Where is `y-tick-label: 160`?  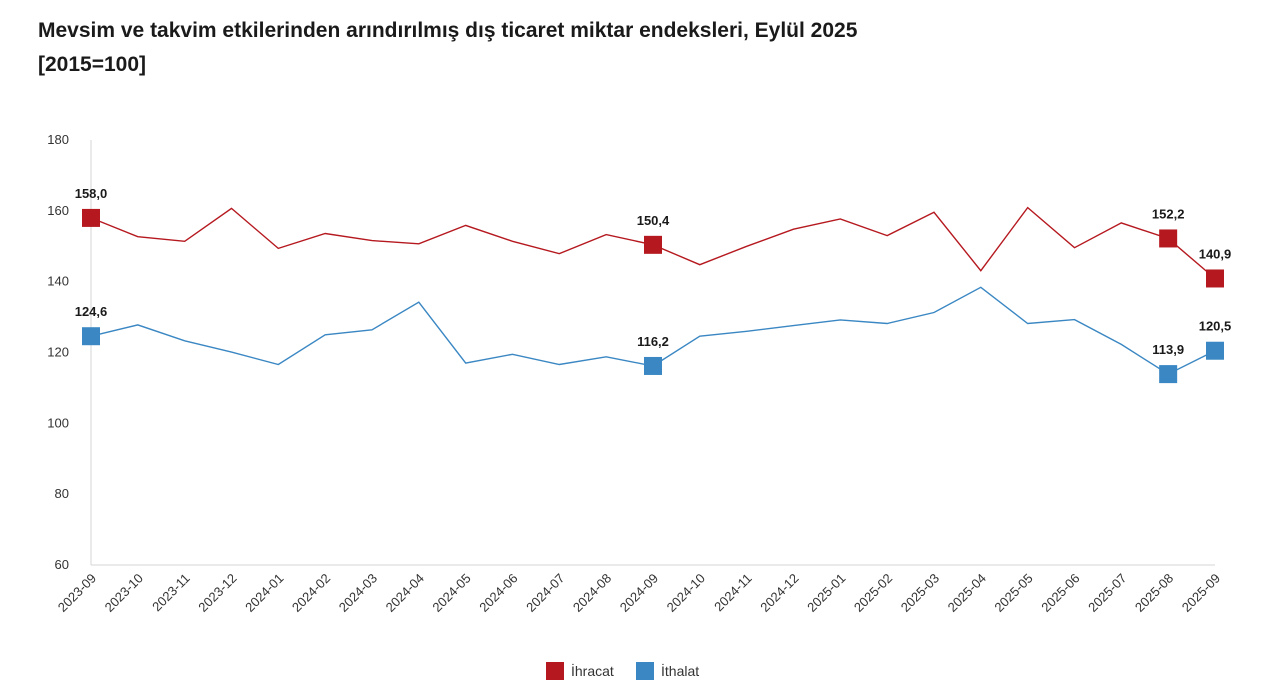
y-tick-label: 160 is located at coordinates (58, 210).